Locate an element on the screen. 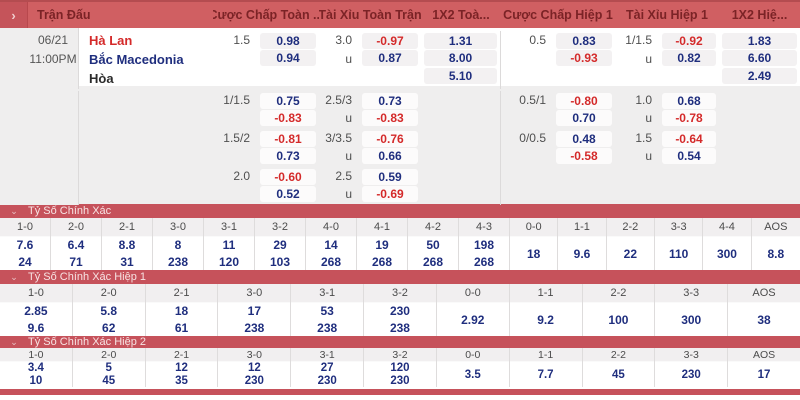  score-odd: 50 is located at coordinates (433, 245).